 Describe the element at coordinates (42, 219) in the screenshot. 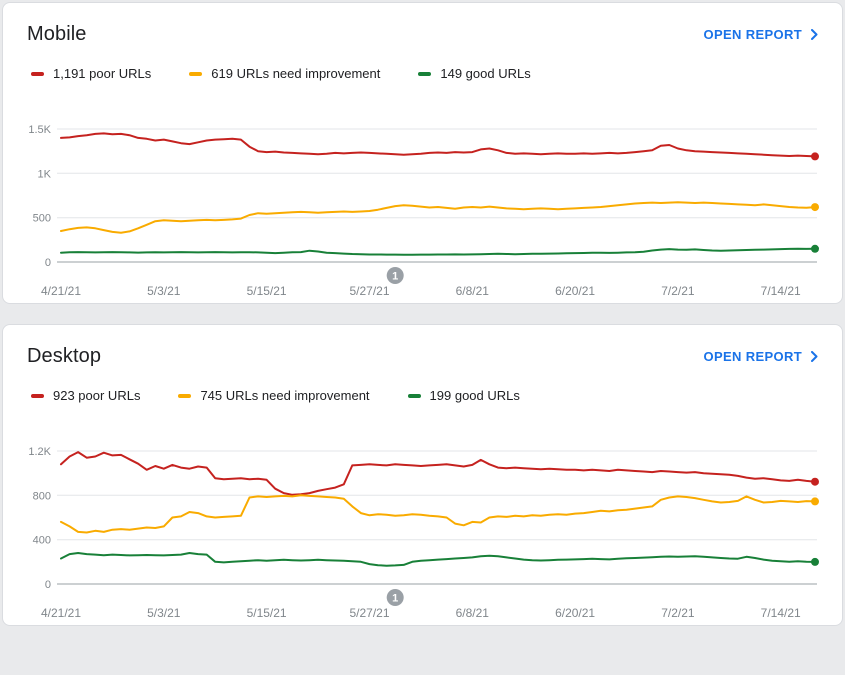

I see `y-axis-label: 500` at that location.